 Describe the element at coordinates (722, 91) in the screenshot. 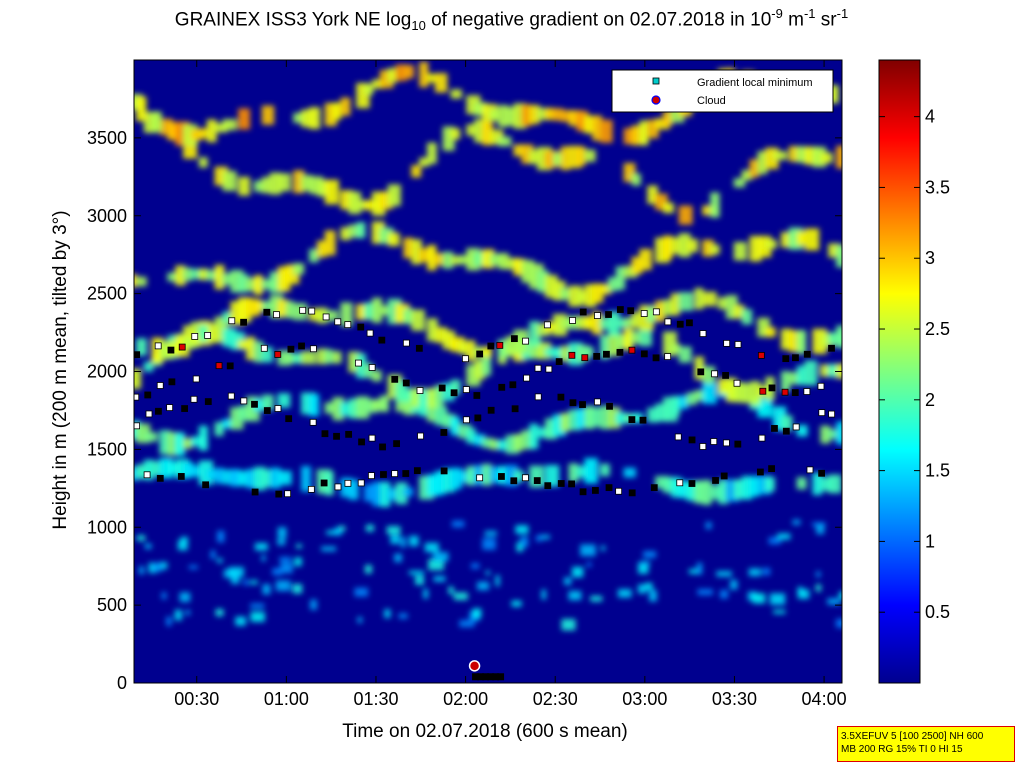

I see `legend-box` at that location.